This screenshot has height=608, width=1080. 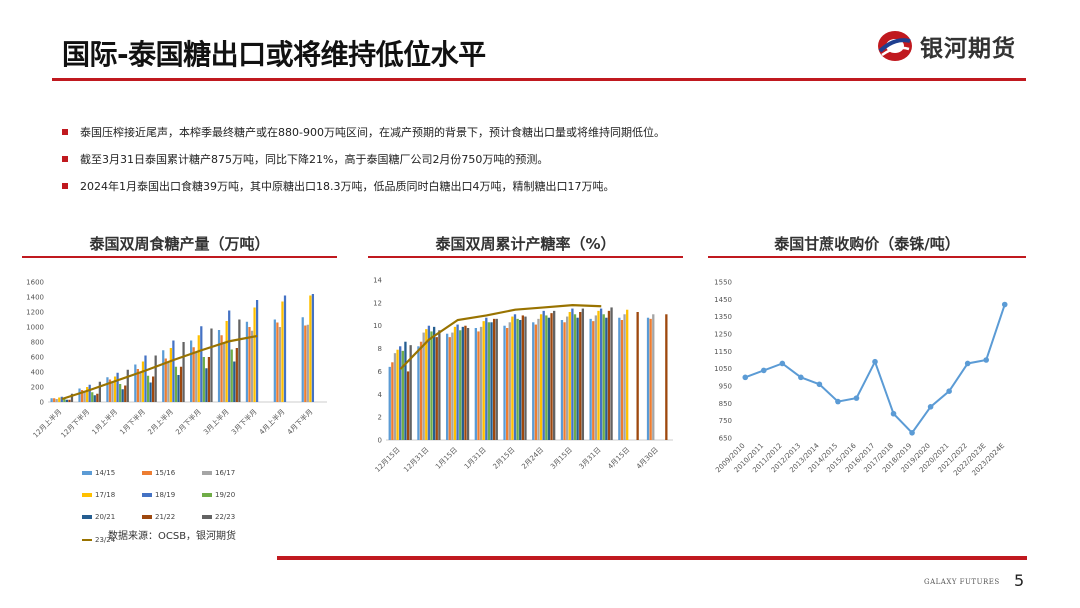 What do you see at coordinates (65, 131) in the screenshot?
I see `bullet-marker-icon` at bounding box center [65, 131].